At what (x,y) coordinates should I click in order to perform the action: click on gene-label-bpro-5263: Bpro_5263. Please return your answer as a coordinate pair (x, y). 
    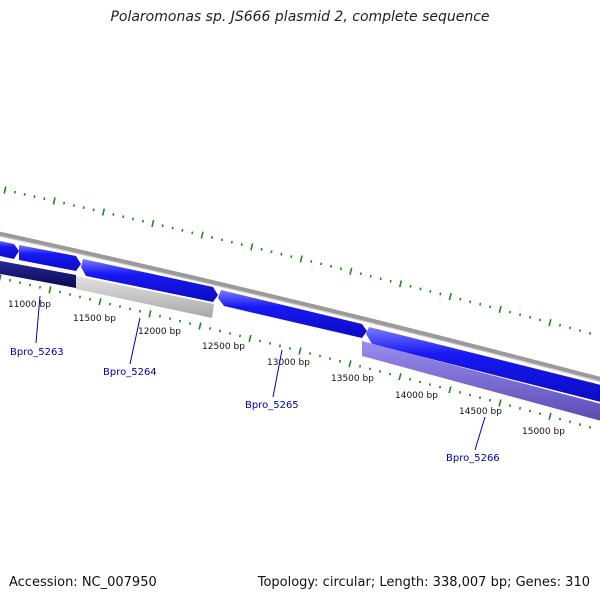
    Looking at the image, I should click on (37, 352).